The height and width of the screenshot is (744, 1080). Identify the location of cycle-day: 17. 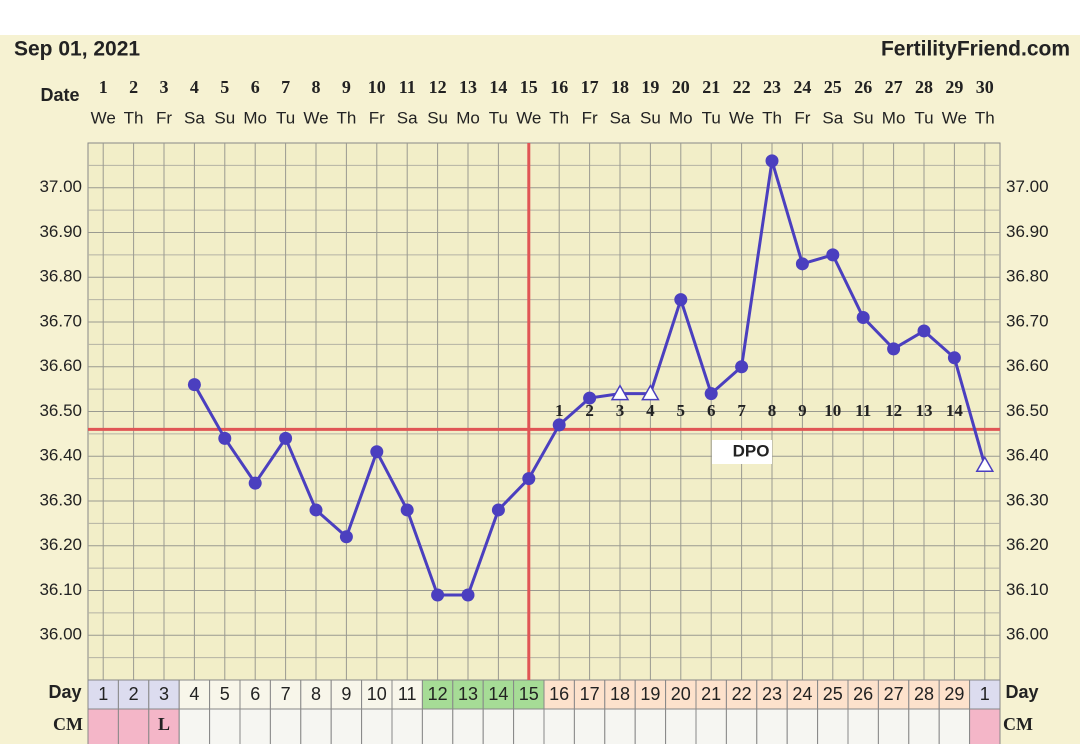
(590, 694).